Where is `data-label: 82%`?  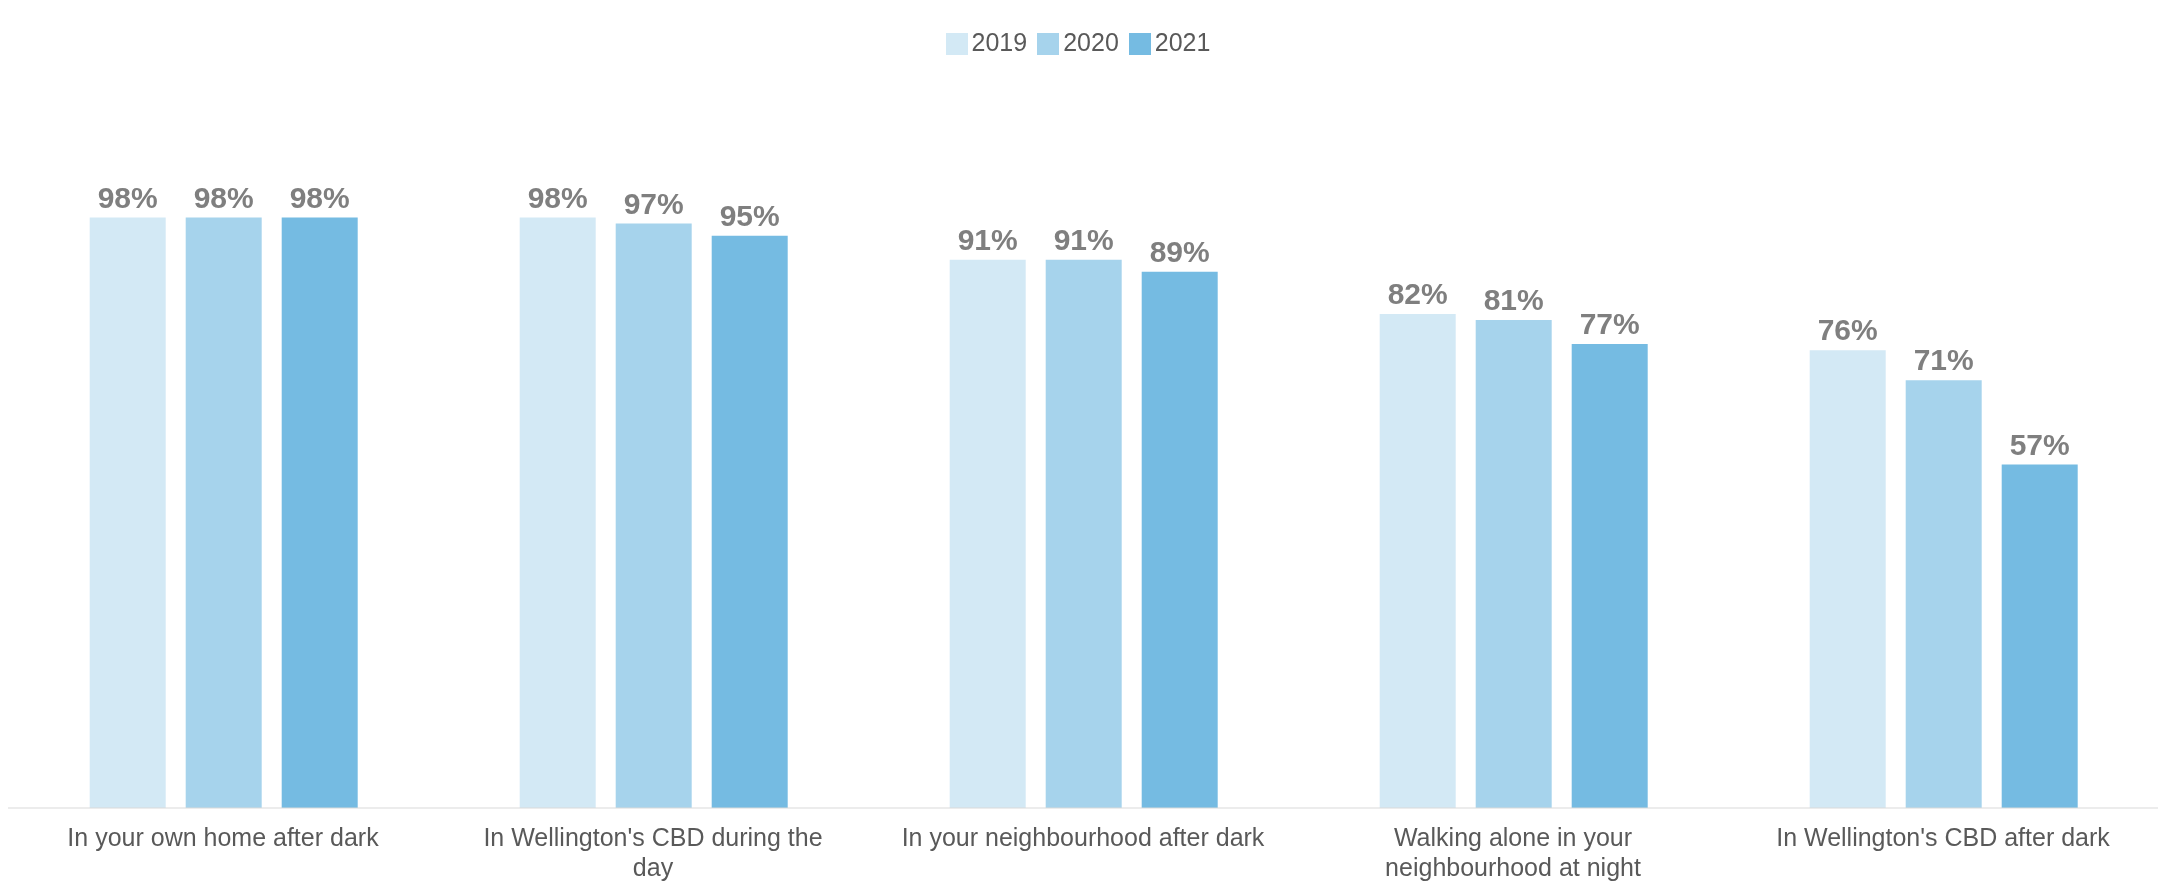
data-label: 82% is located at coordinates (1417, 293).